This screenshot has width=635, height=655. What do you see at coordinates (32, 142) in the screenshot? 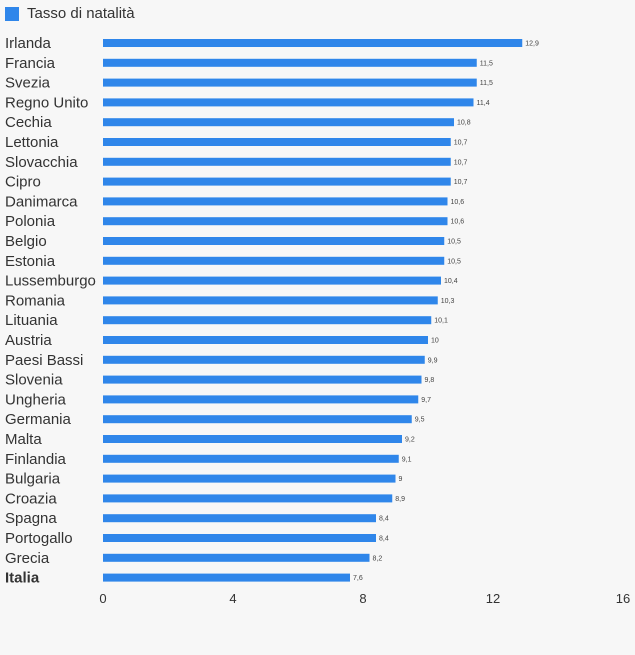
I see `category-label: Lettonia` at bounding box center [32, 142].